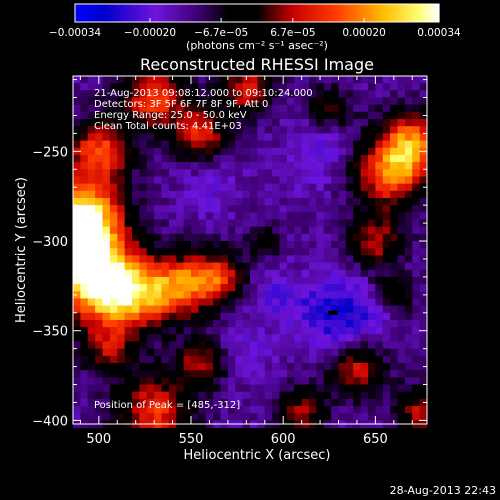 The height and width of the screenshot is (500, 500). What do you see at coordinates (150, 33) in the screenshot?
I see `colorbar-tick-label: −0.00020` at bounding box center [150, 33].